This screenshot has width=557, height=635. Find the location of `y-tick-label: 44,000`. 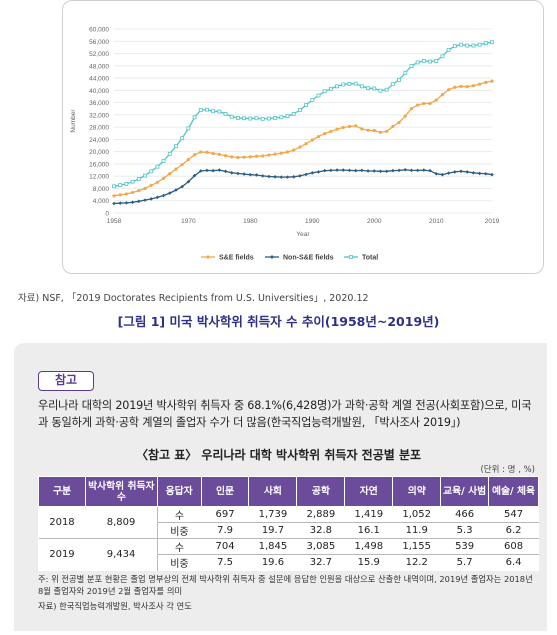

y-tick-label: 44,000 is located at coordinates (99, 79).